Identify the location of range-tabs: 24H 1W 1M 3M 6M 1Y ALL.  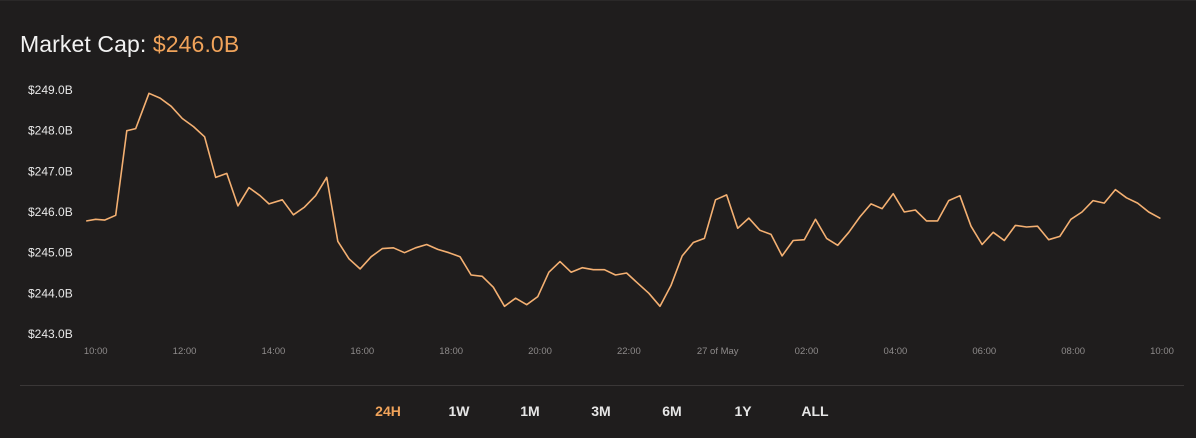
(598, 413).